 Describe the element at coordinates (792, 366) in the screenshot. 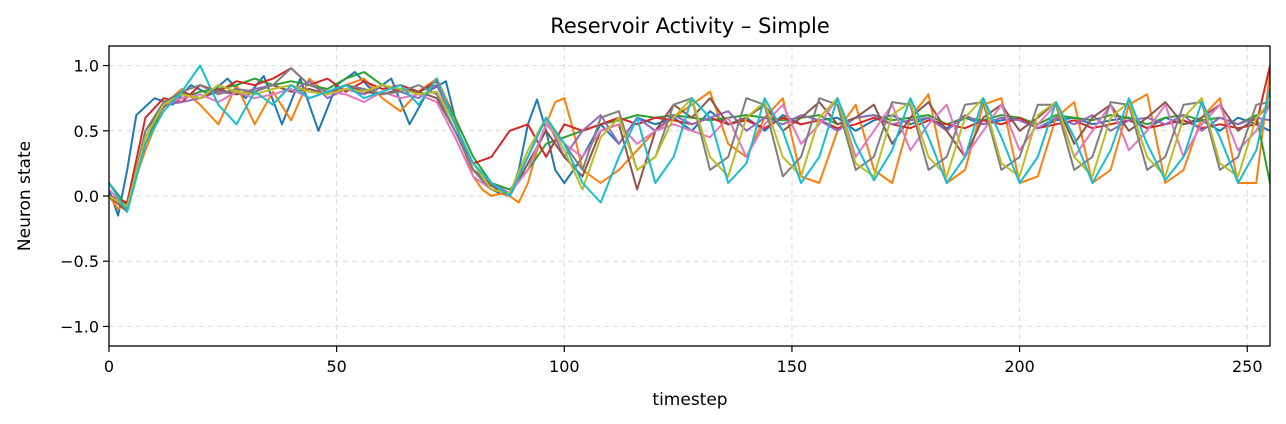

I see `x-tick-label: 150` at that location.